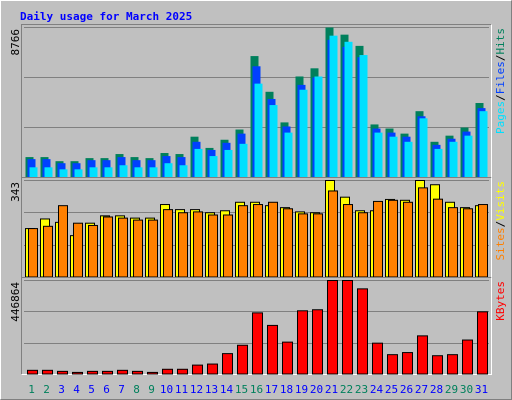 This screenshot has height=400, width=512. I want to click on x-tick-label: 30, so click(466, 389).